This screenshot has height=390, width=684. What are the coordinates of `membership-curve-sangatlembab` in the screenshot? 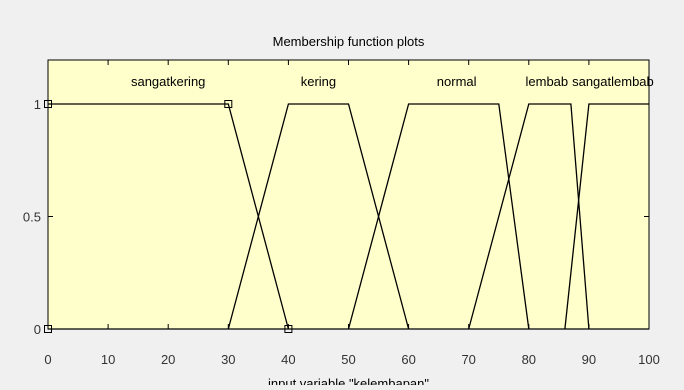 It's located at (606, 216).